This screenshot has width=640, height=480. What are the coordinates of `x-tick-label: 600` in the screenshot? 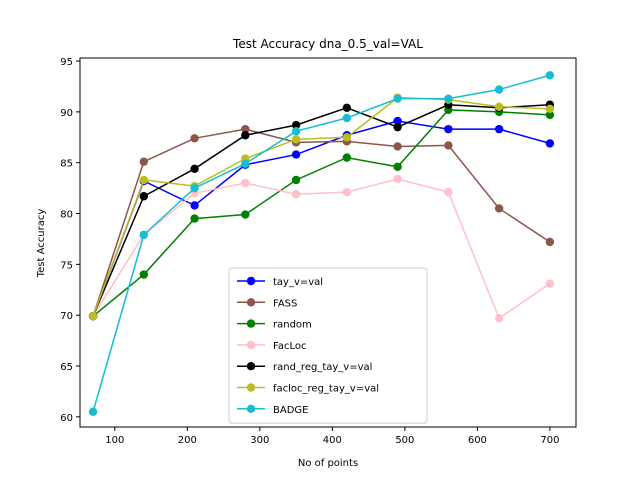 It's located at (477, 440).